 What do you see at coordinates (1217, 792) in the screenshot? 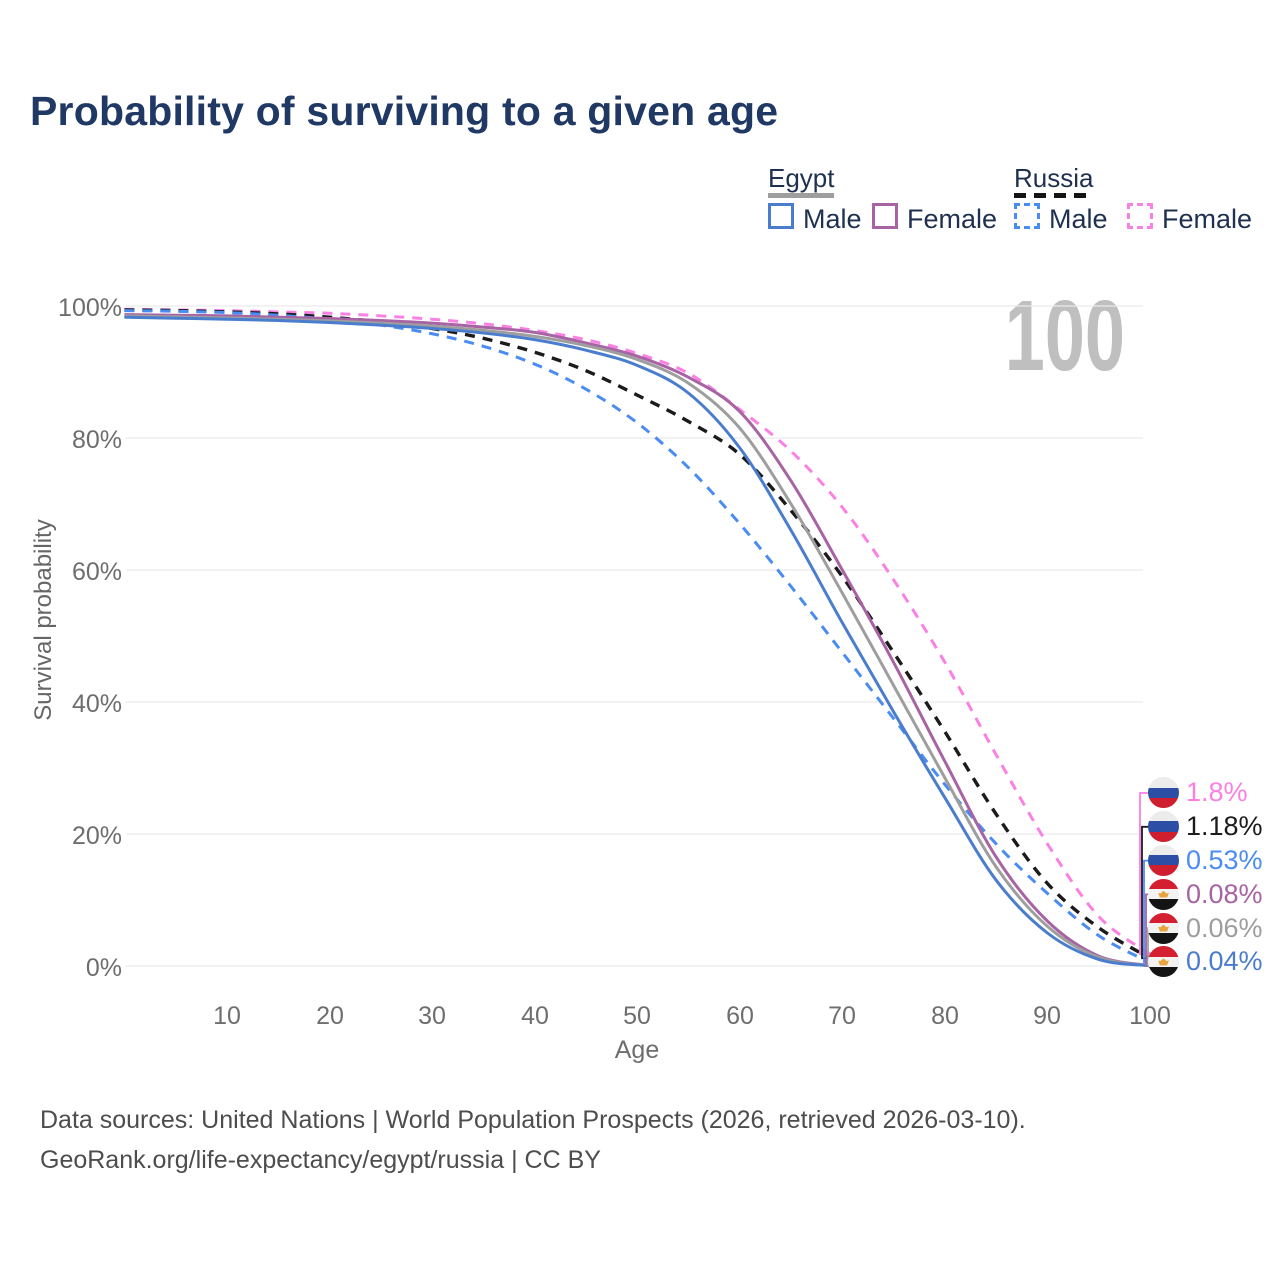
I see `end-label-value: 1.8%` at bounding box center [1217, 792].